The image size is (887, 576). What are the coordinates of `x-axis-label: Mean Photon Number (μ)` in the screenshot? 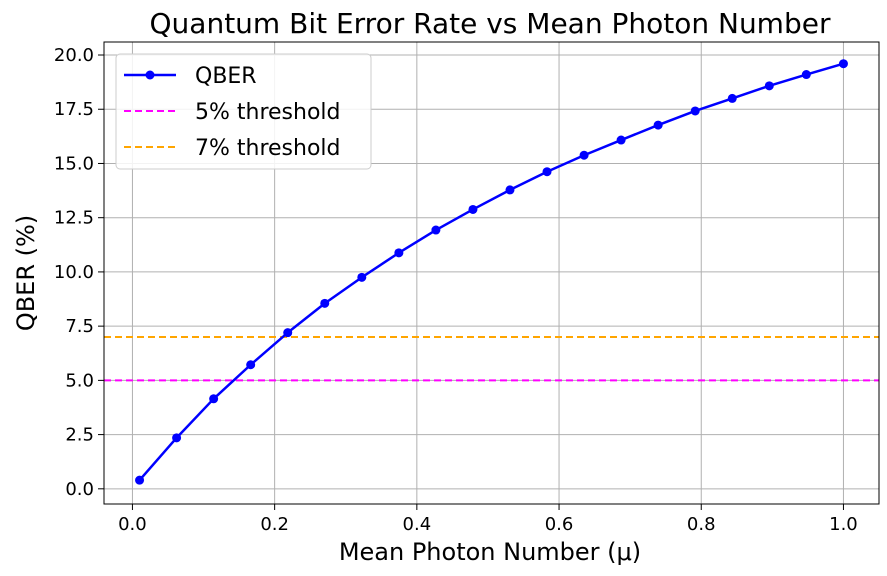 It's located at (490, 552).